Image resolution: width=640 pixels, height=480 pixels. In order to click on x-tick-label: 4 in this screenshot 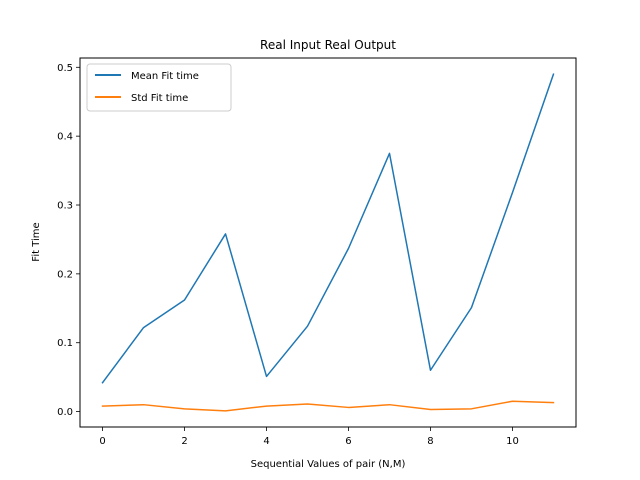, I will do `click(266, 441)`.